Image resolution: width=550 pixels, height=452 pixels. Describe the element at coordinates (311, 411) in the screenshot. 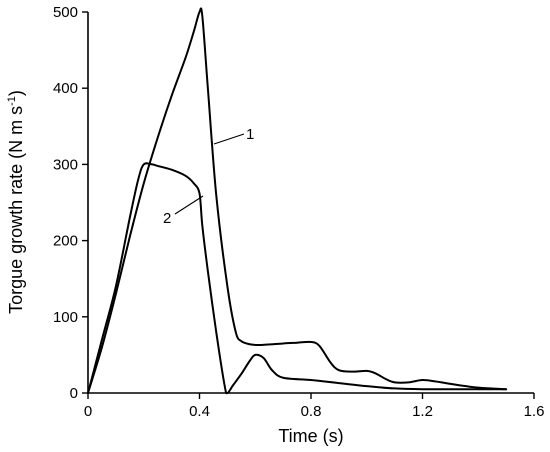

I see `x-tick-label: 0.8` at that location.